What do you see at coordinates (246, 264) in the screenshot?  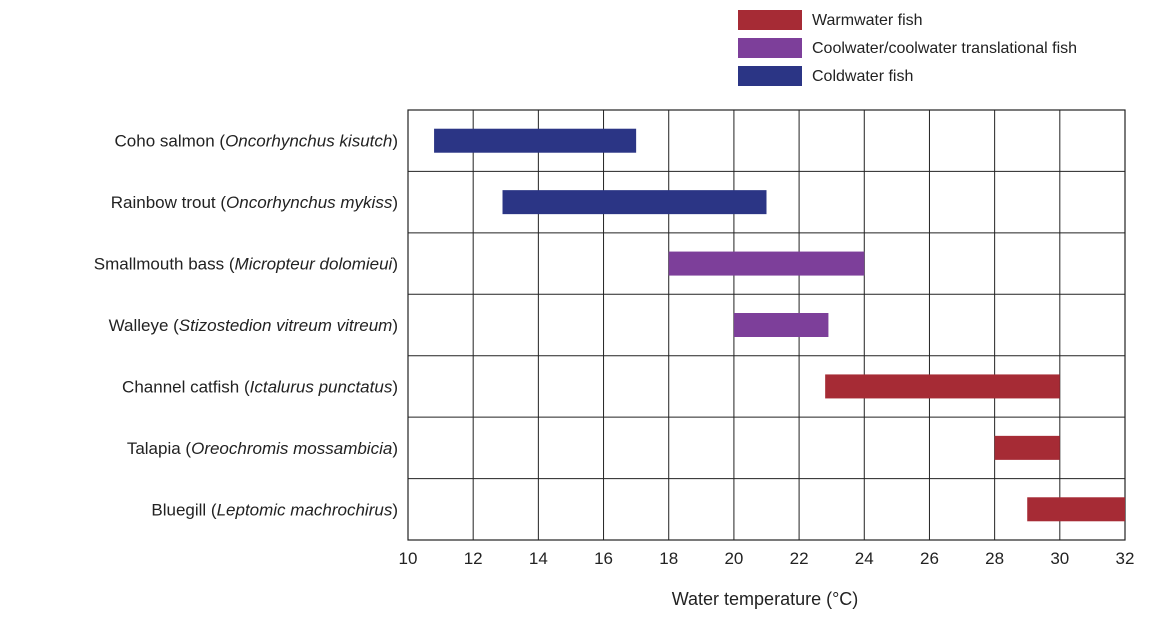 I see `category-label: Smallmouth bass (Micropteur dolomieui)` at bounding box center [246, 264].